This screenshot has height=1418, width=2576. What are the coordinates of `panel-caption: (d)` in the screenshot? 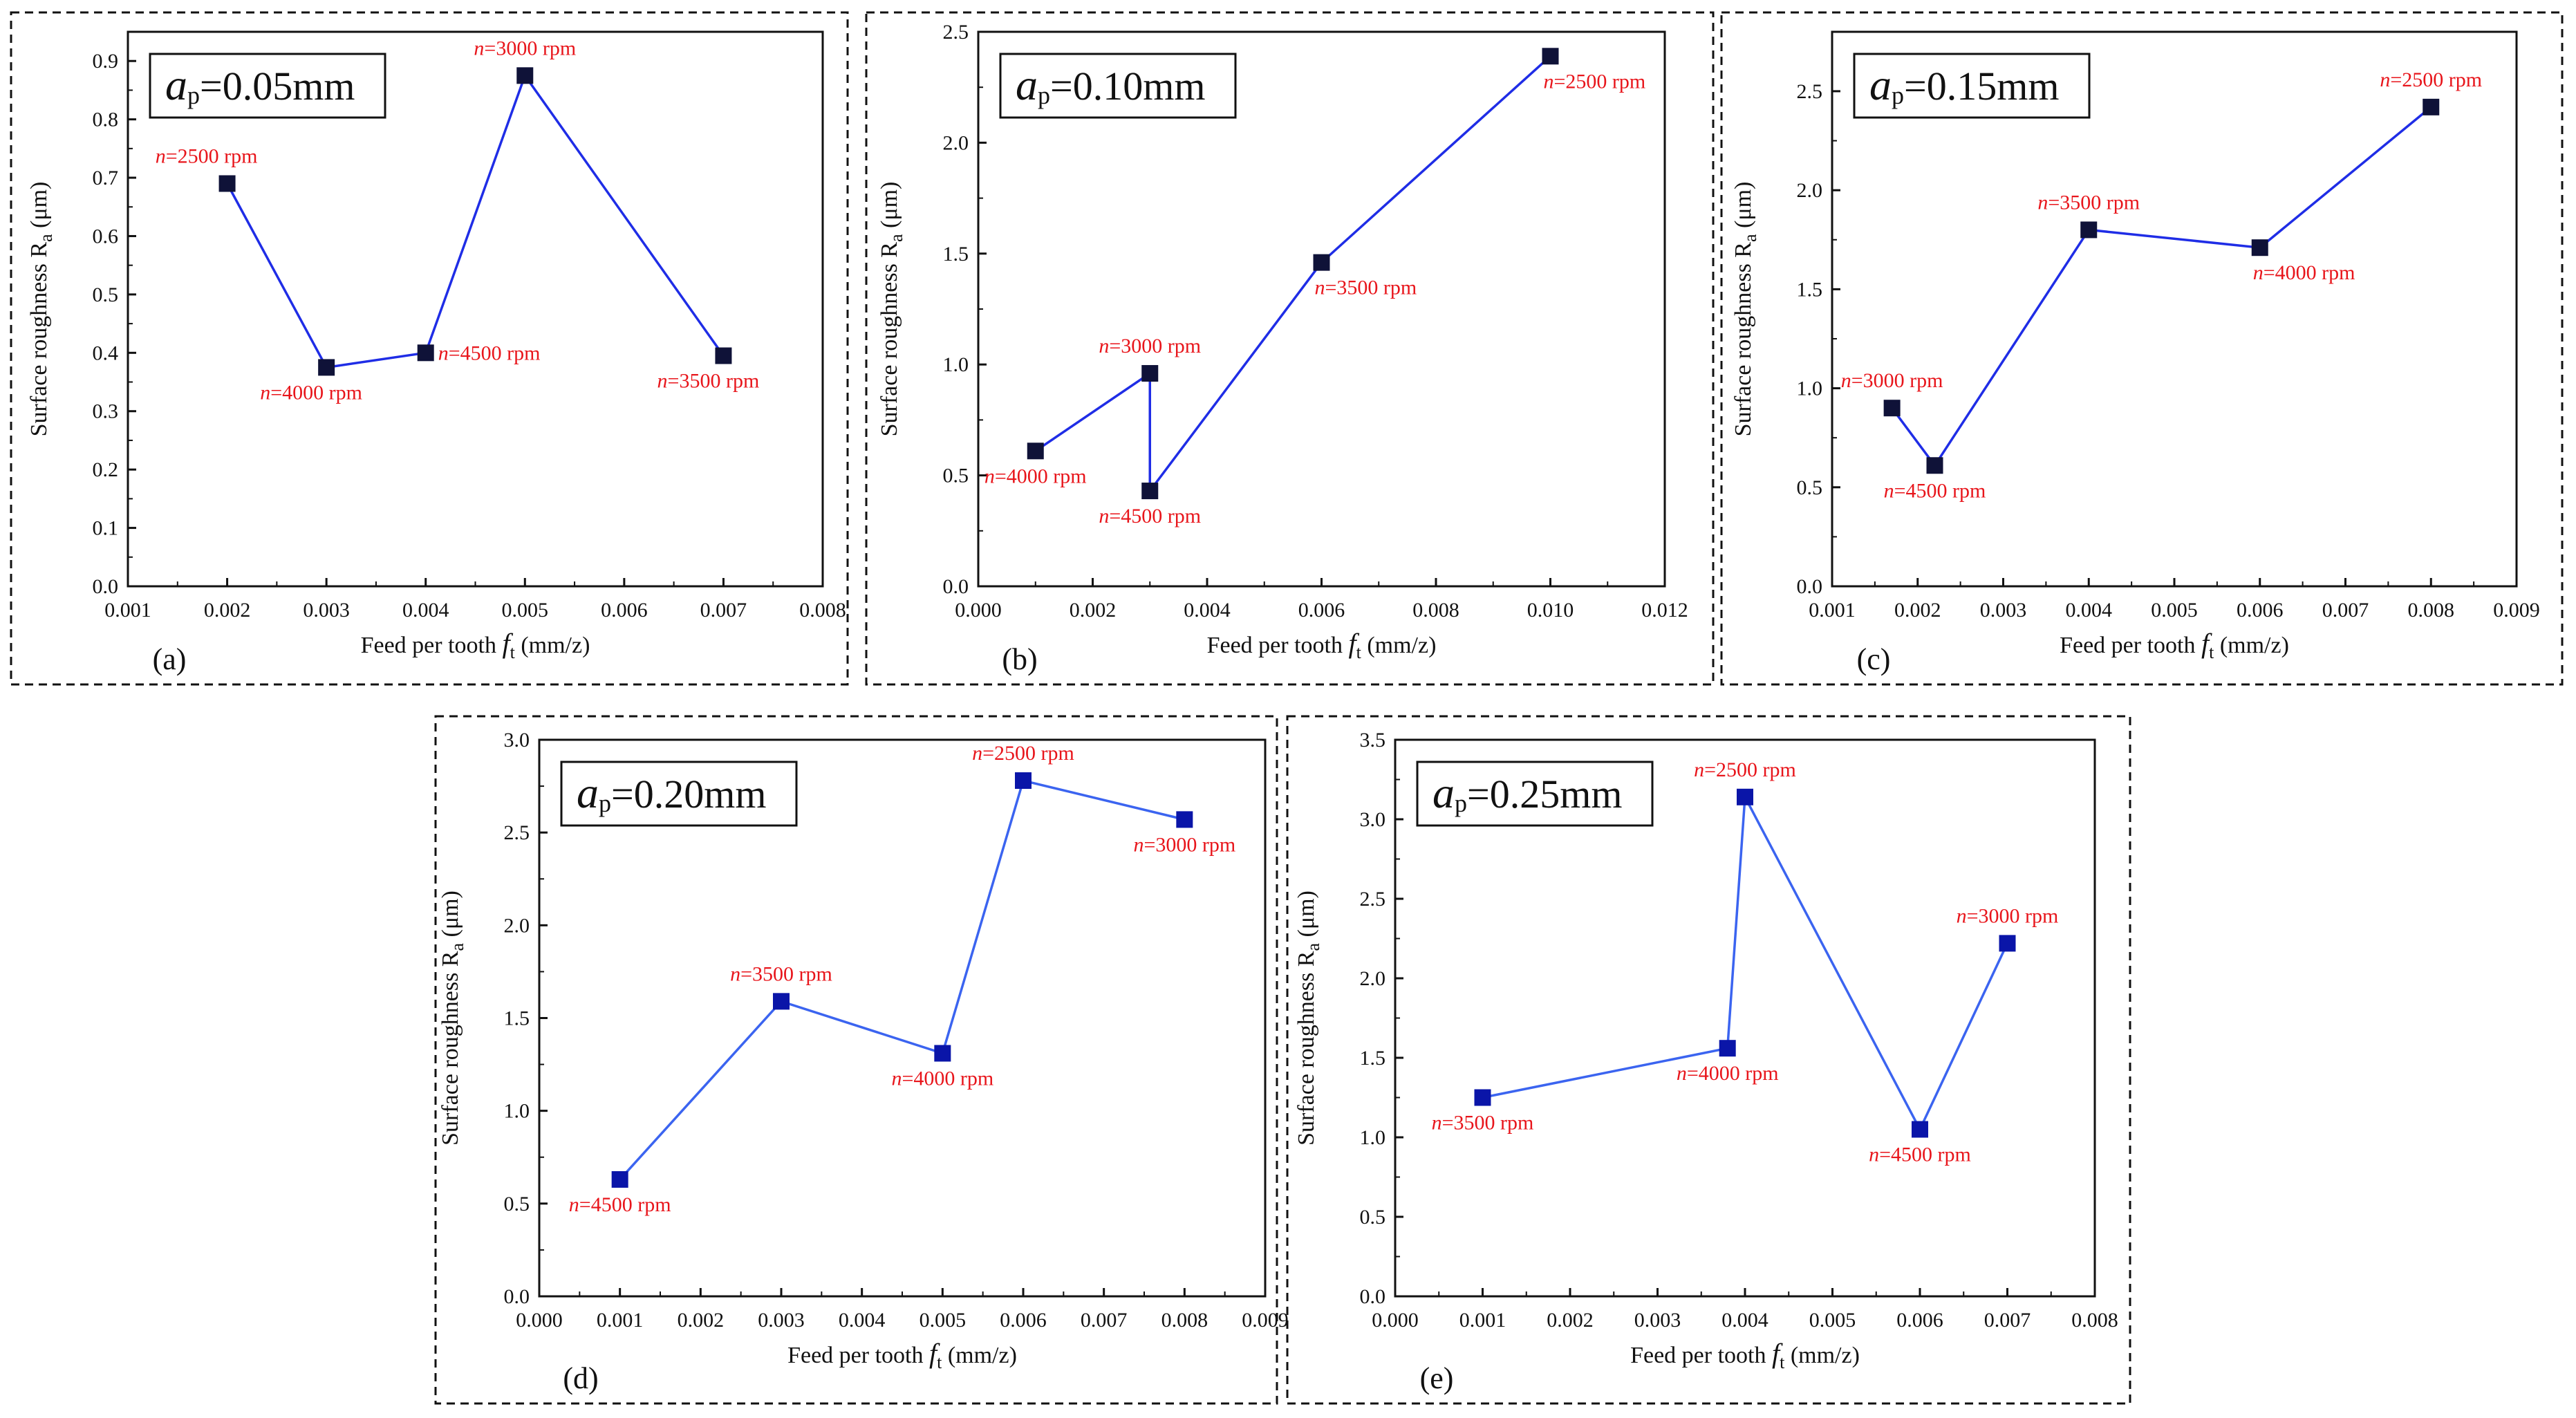 It's located at (580, 1378).